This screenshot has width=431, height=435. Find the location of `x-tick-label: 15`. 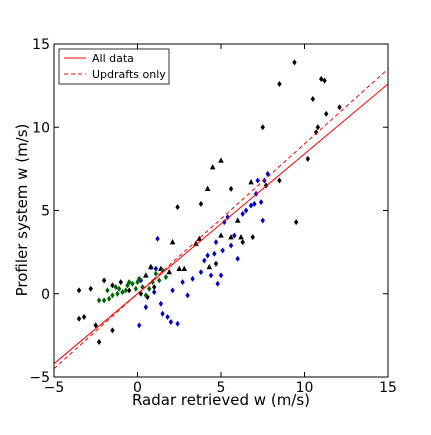

x-tick-label: 15 is located at coordinates (388, 388).